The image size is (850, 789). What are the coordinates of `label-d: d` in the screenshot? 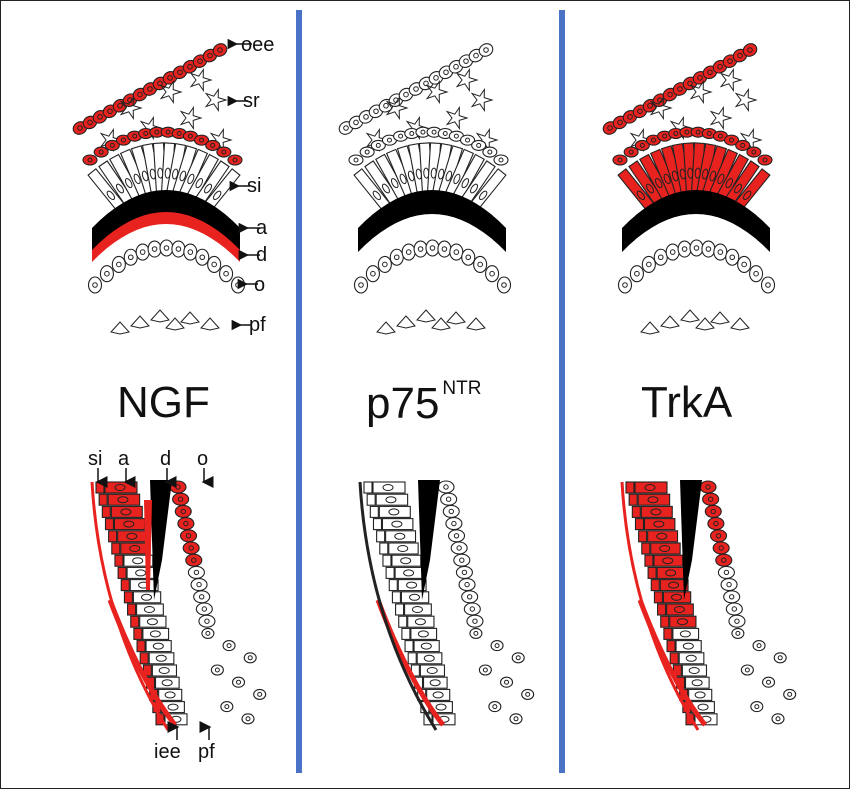 It's located at (261, 255).